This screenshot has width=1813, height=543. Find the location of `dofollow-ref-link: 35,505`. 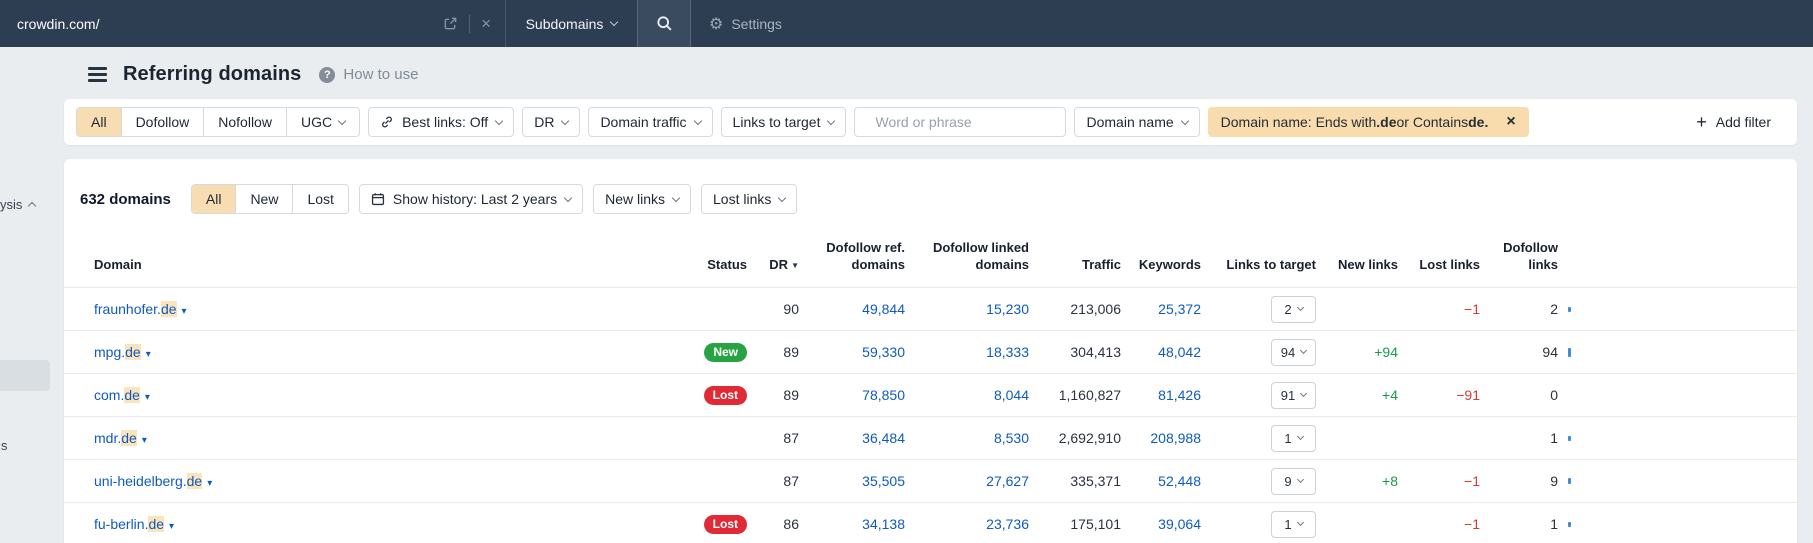

dofollow-ref-link: 35,505 is located at coordinates (883, 481).